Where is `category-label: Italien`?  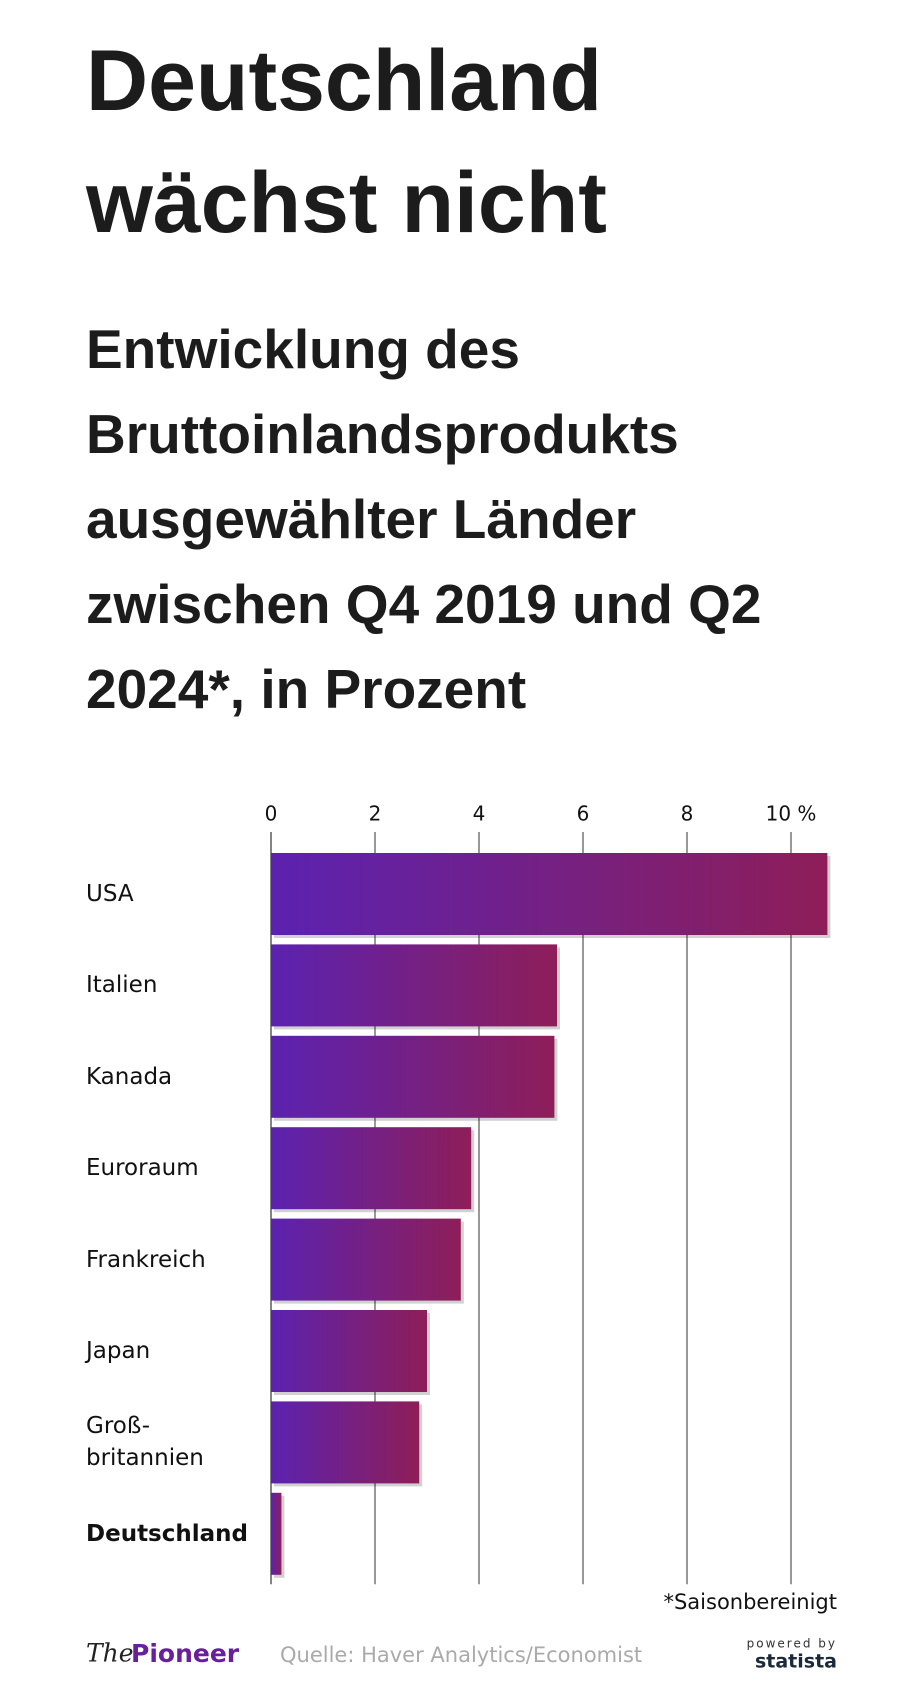
category-label: Italien is located at coordinates (122, 985).